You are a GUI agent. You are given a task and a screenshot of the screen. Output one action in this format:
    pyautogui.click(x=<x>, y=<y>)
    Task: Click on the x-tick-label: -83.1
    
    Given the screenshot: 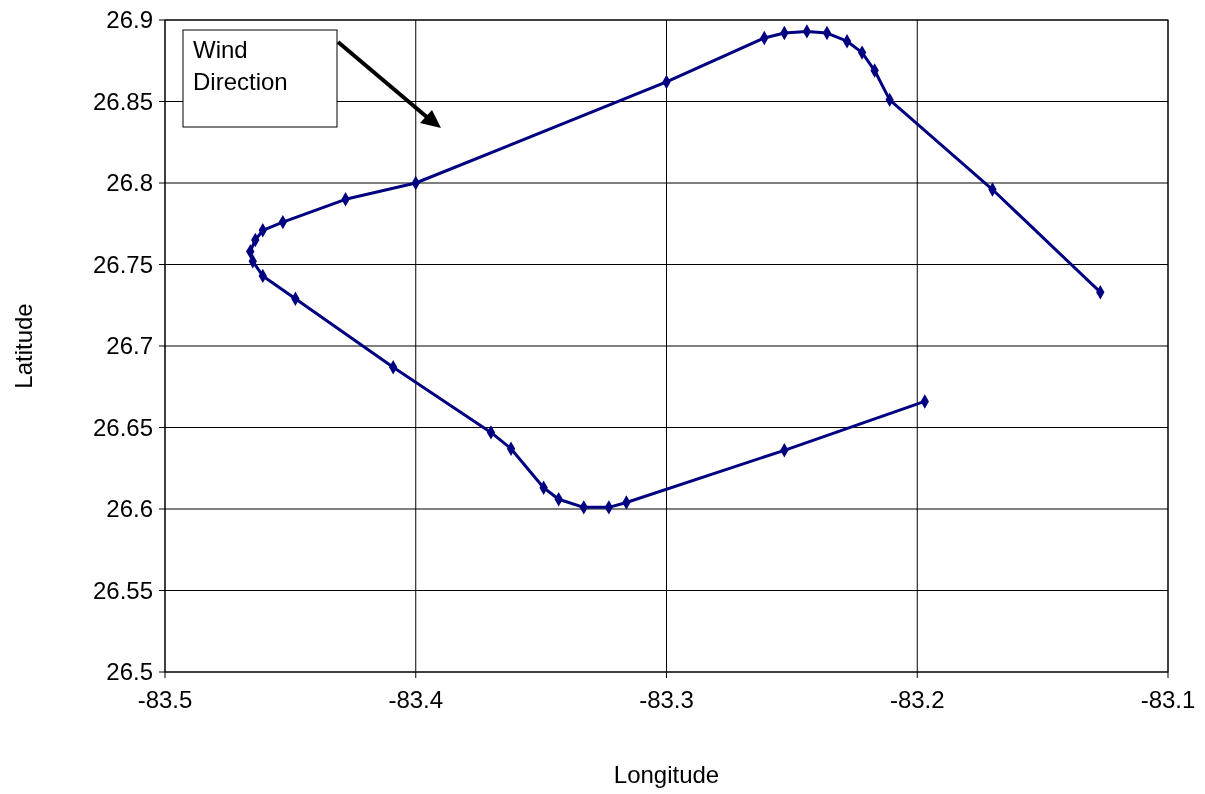 What is the action you would take?
    pyautogui.click(x=1168, y=699)
    